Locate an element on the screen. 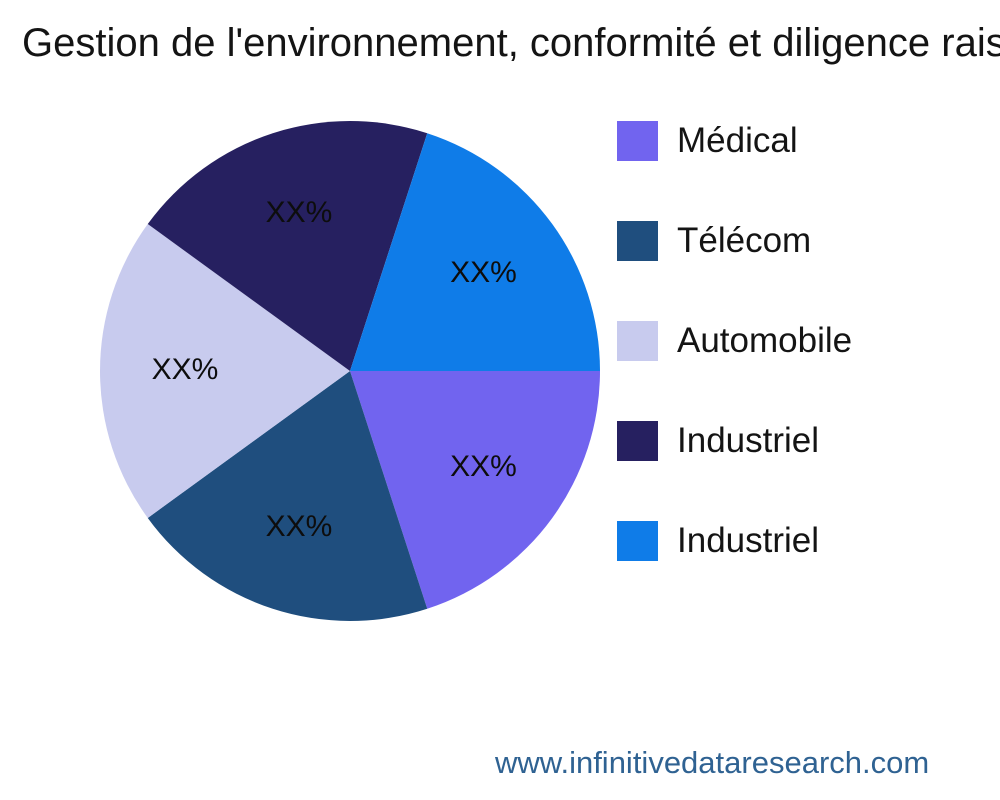 This screenshot has width=1000, height=800. legend-label-1: Télécom is located at coordinates (744, 240).